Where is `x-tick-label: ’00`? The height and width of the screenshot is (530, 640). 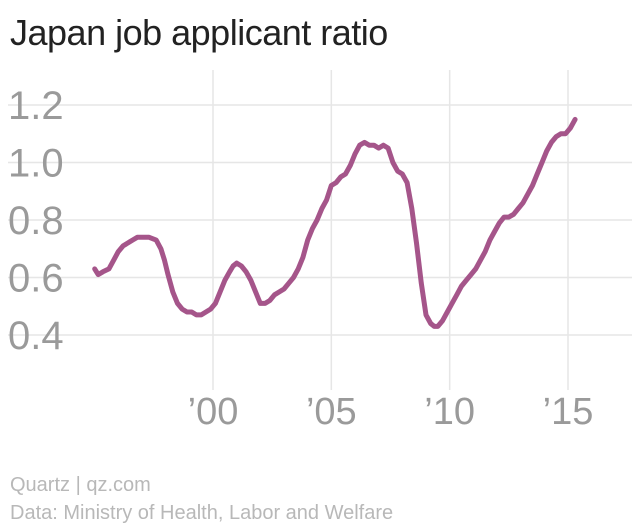
x-tick-label: ’00 is located at coordinates (213, 412).